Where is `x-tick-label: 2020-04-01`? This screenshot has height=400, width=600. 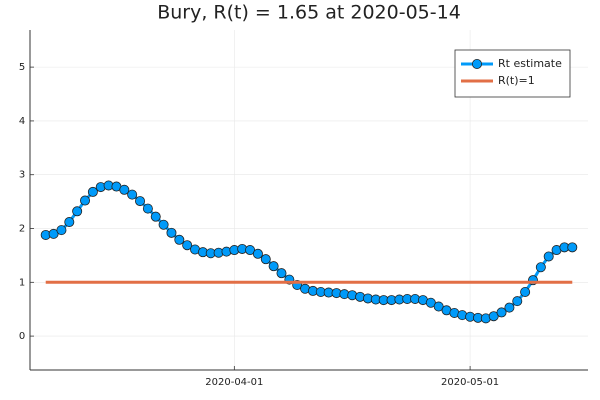 x-tick-label: 2020-04-01 is located at coordinates (234, 382).